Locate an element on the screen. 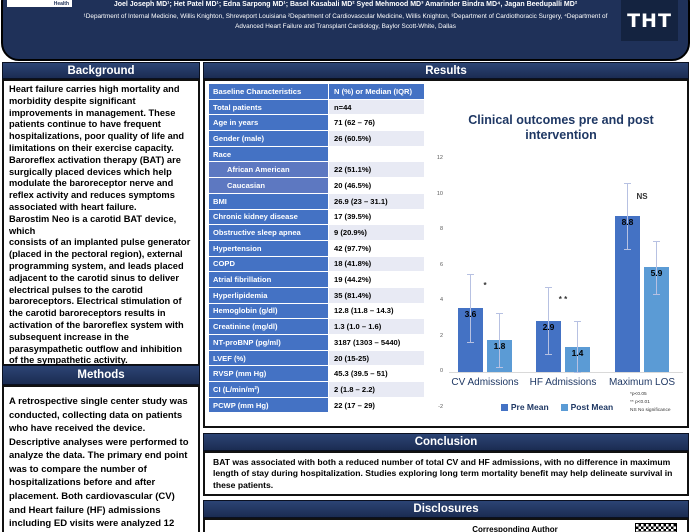 The width and height of the screenshot is (691, 532). table-row: Total patients n=44 is located at coordinates (317, 107).